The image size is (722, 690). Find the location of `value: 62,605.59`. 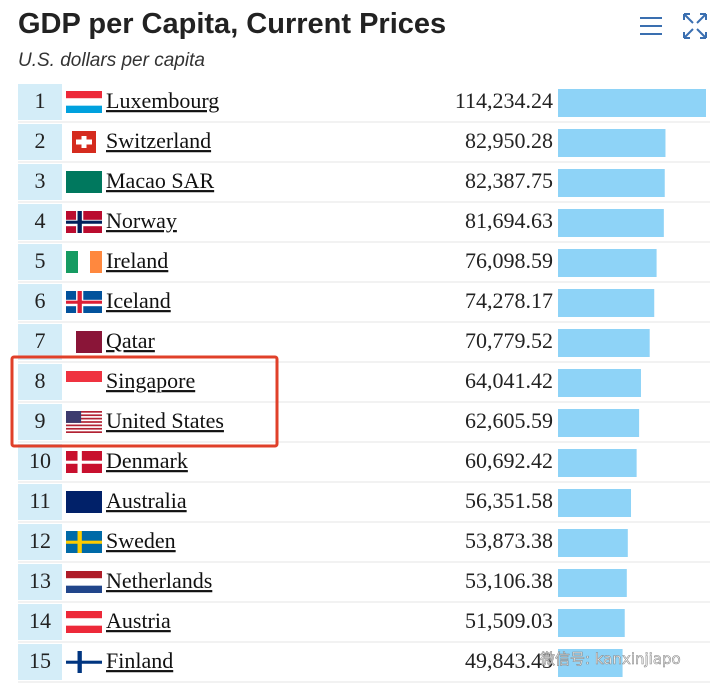

value: 62,605.59 is located at coordinates (509, 420).